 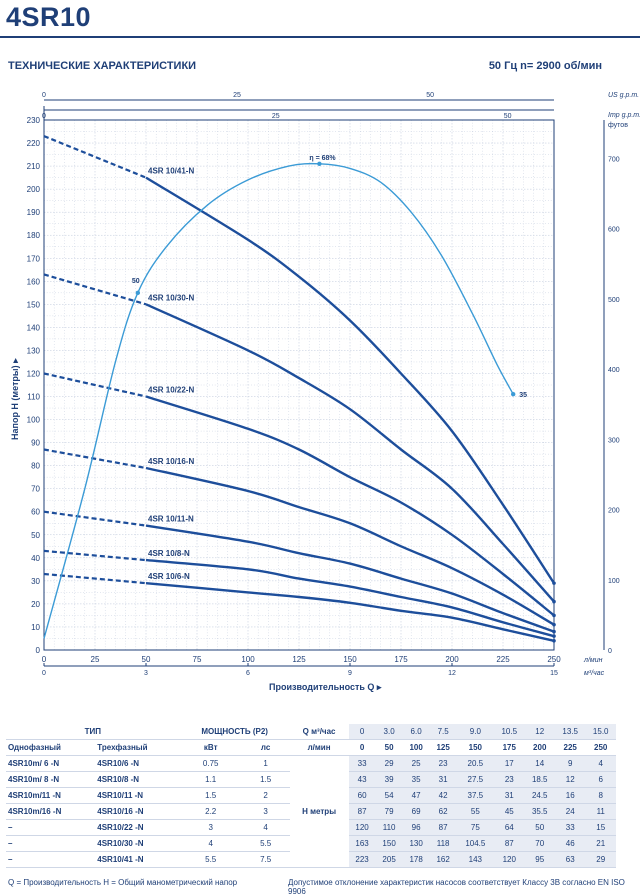 I want to click on y-tick-label: 230, so click(x=34, y=120).